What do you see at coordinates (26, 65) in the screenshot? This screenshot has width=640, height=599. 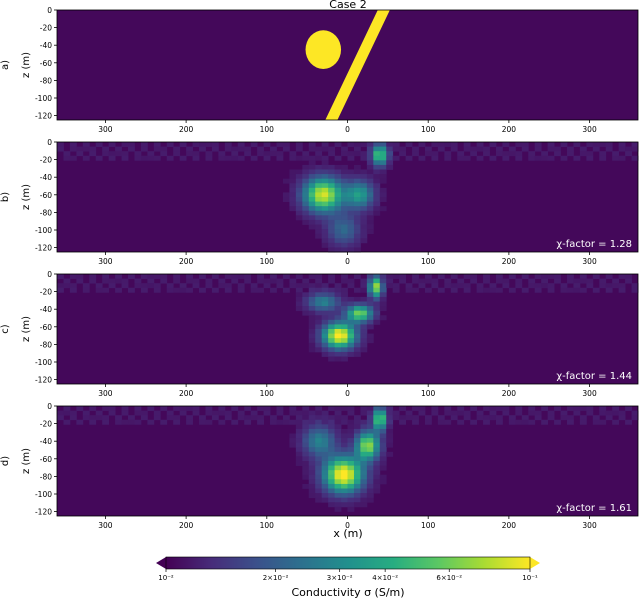 I see `y-axis-label: z (m)` at bounding box center [26, 65].